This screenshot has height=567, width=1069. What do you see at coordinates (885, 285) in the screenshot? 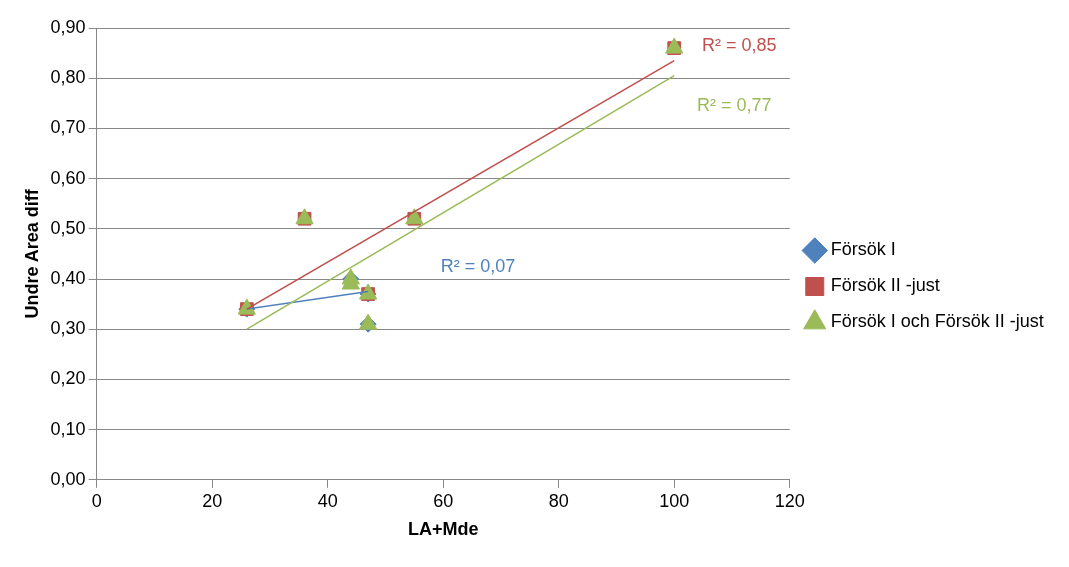
I see `legend-label: Försök II -just` at bounding box center [885, 285].